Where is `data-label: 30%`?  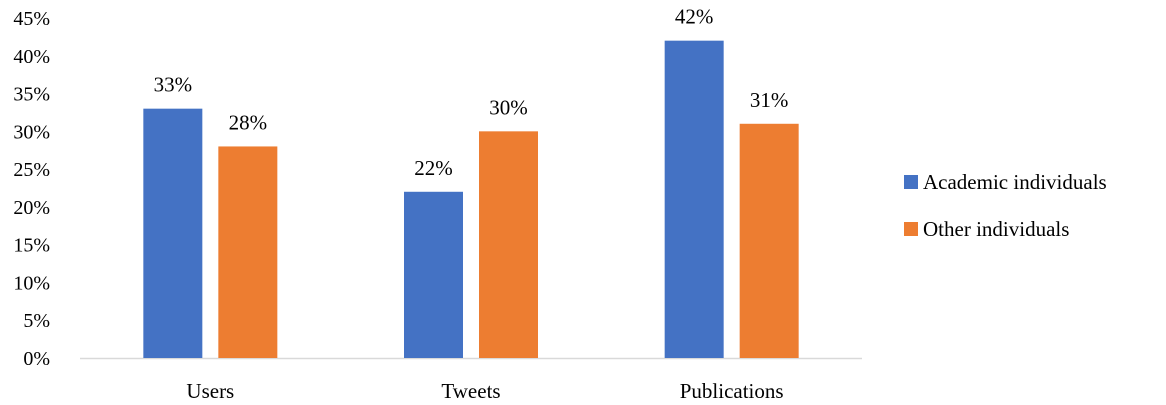
data-label: 30% is located at coordinates (508, 107).